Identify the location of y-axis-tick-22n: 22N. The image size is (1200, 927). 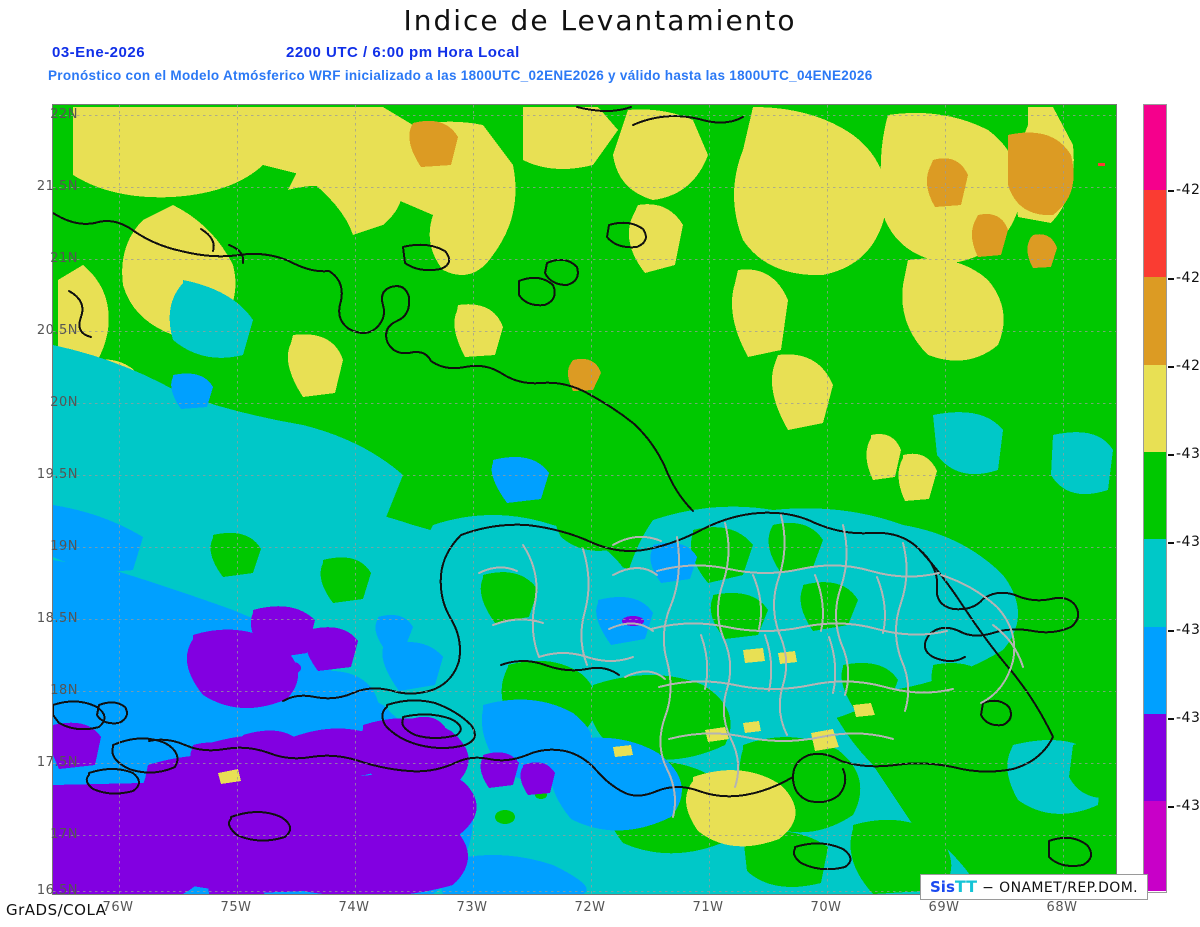
(64, 114).